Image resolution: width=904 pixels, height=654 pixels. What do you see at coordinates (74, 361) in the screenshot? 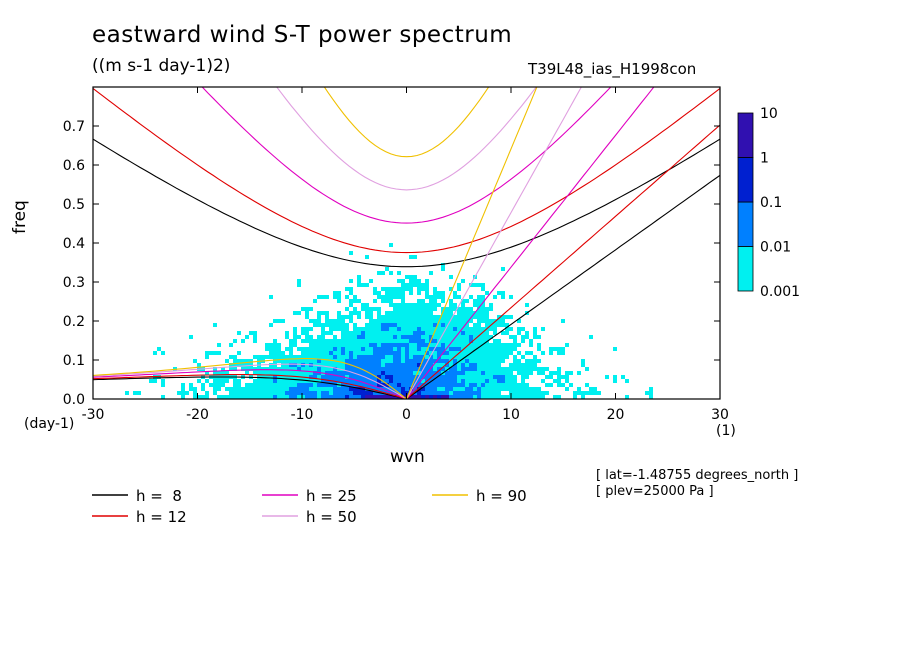
I see `y-tick-label: 0.1` at bounding box center [74, 361].